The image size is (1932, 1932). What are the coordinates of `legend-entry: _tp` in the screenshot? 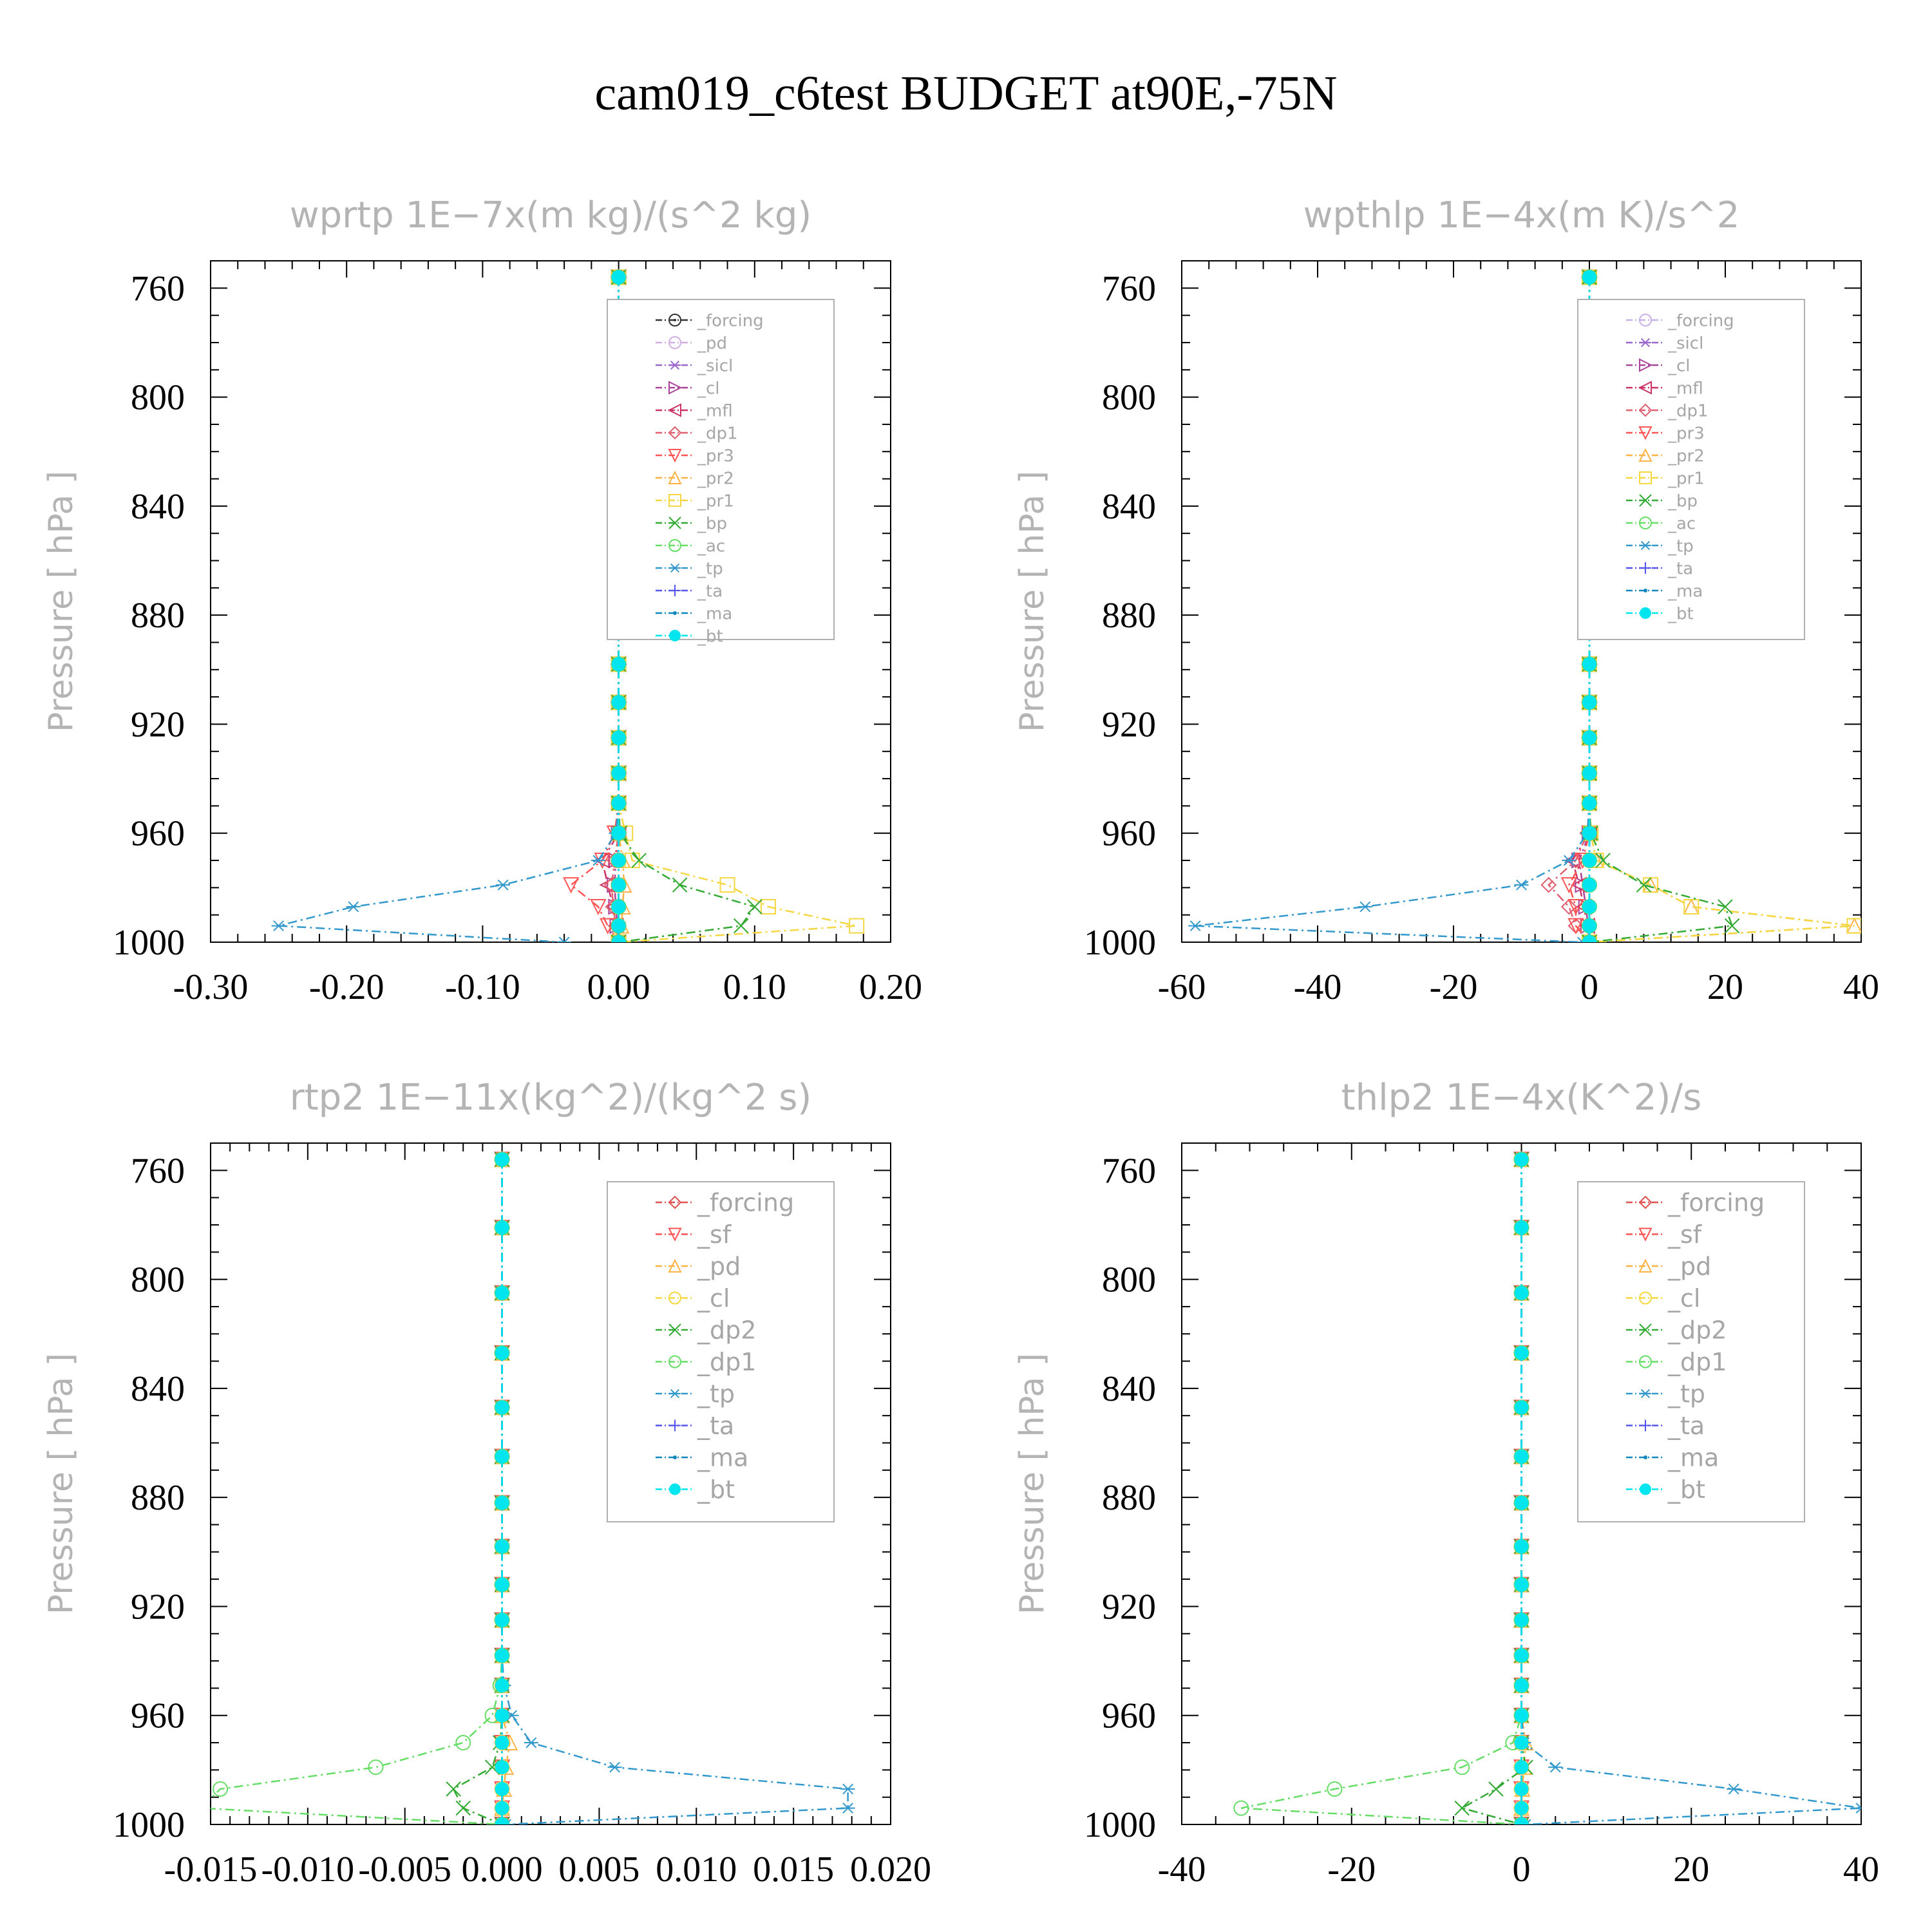 It's located at (1665, 1394).